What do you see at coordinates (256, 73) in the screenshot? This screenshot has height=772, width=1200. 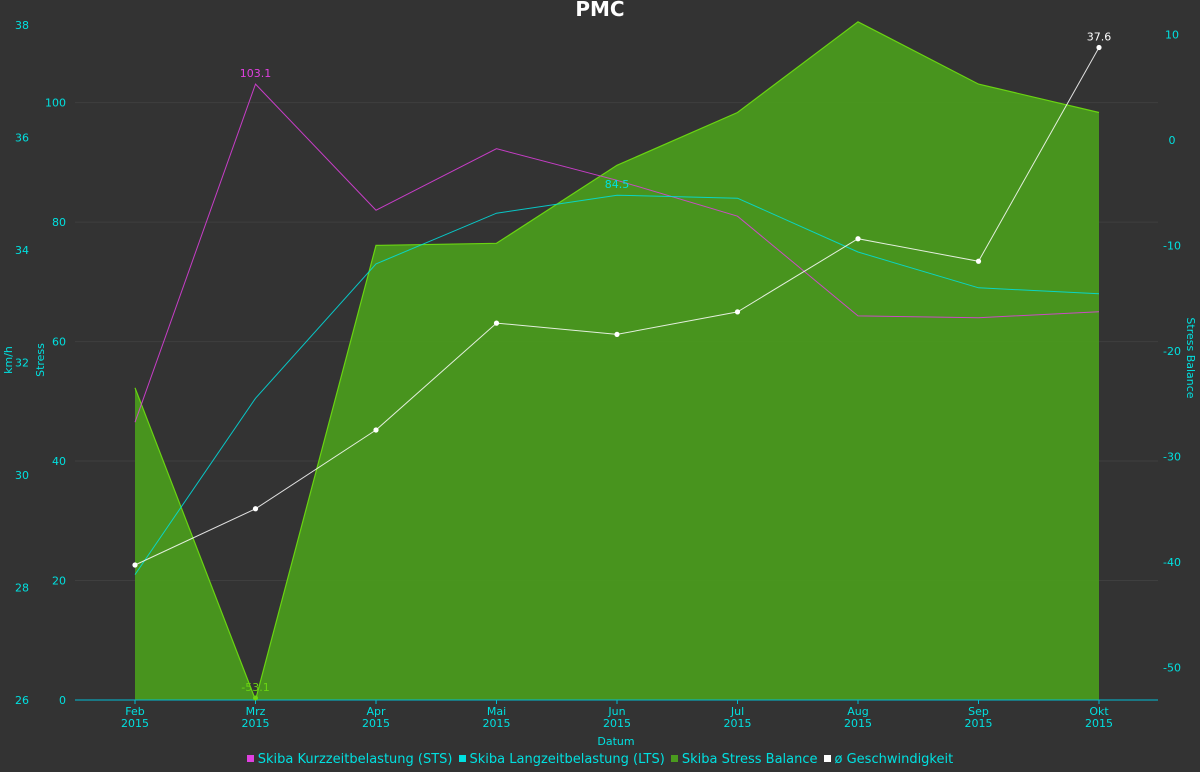 I see `data-label: 103.1` at bounding box center [256, 73].